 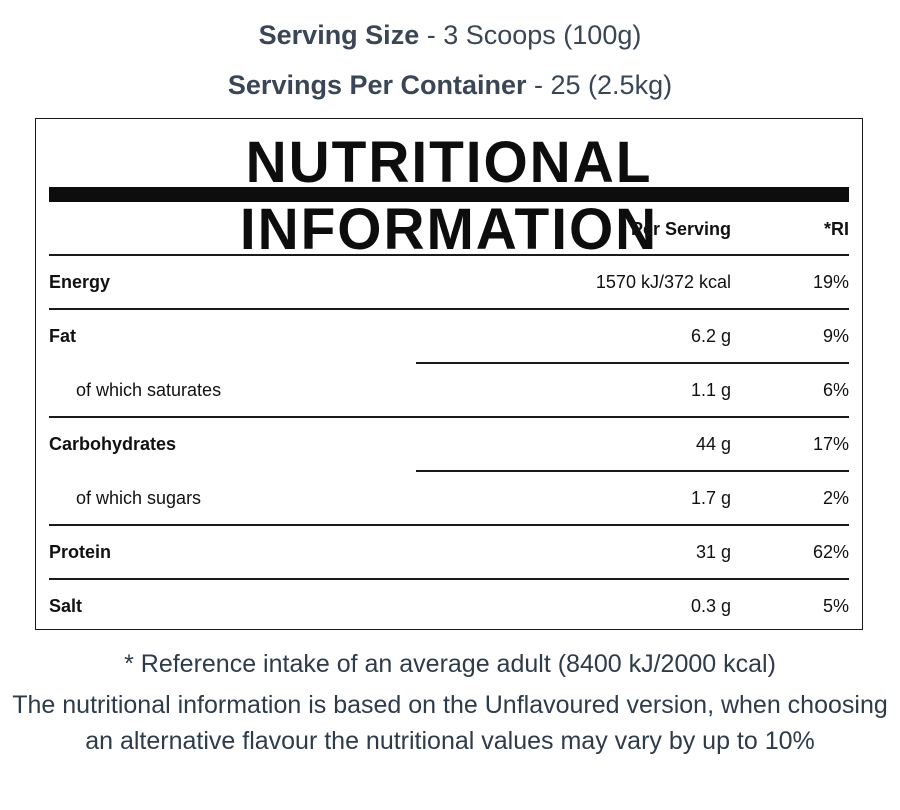 What do you see at coordinates (710, 390) in the screenshot?
I see `per-serving-value: 1.1 g` at bounding box center [710, 390].